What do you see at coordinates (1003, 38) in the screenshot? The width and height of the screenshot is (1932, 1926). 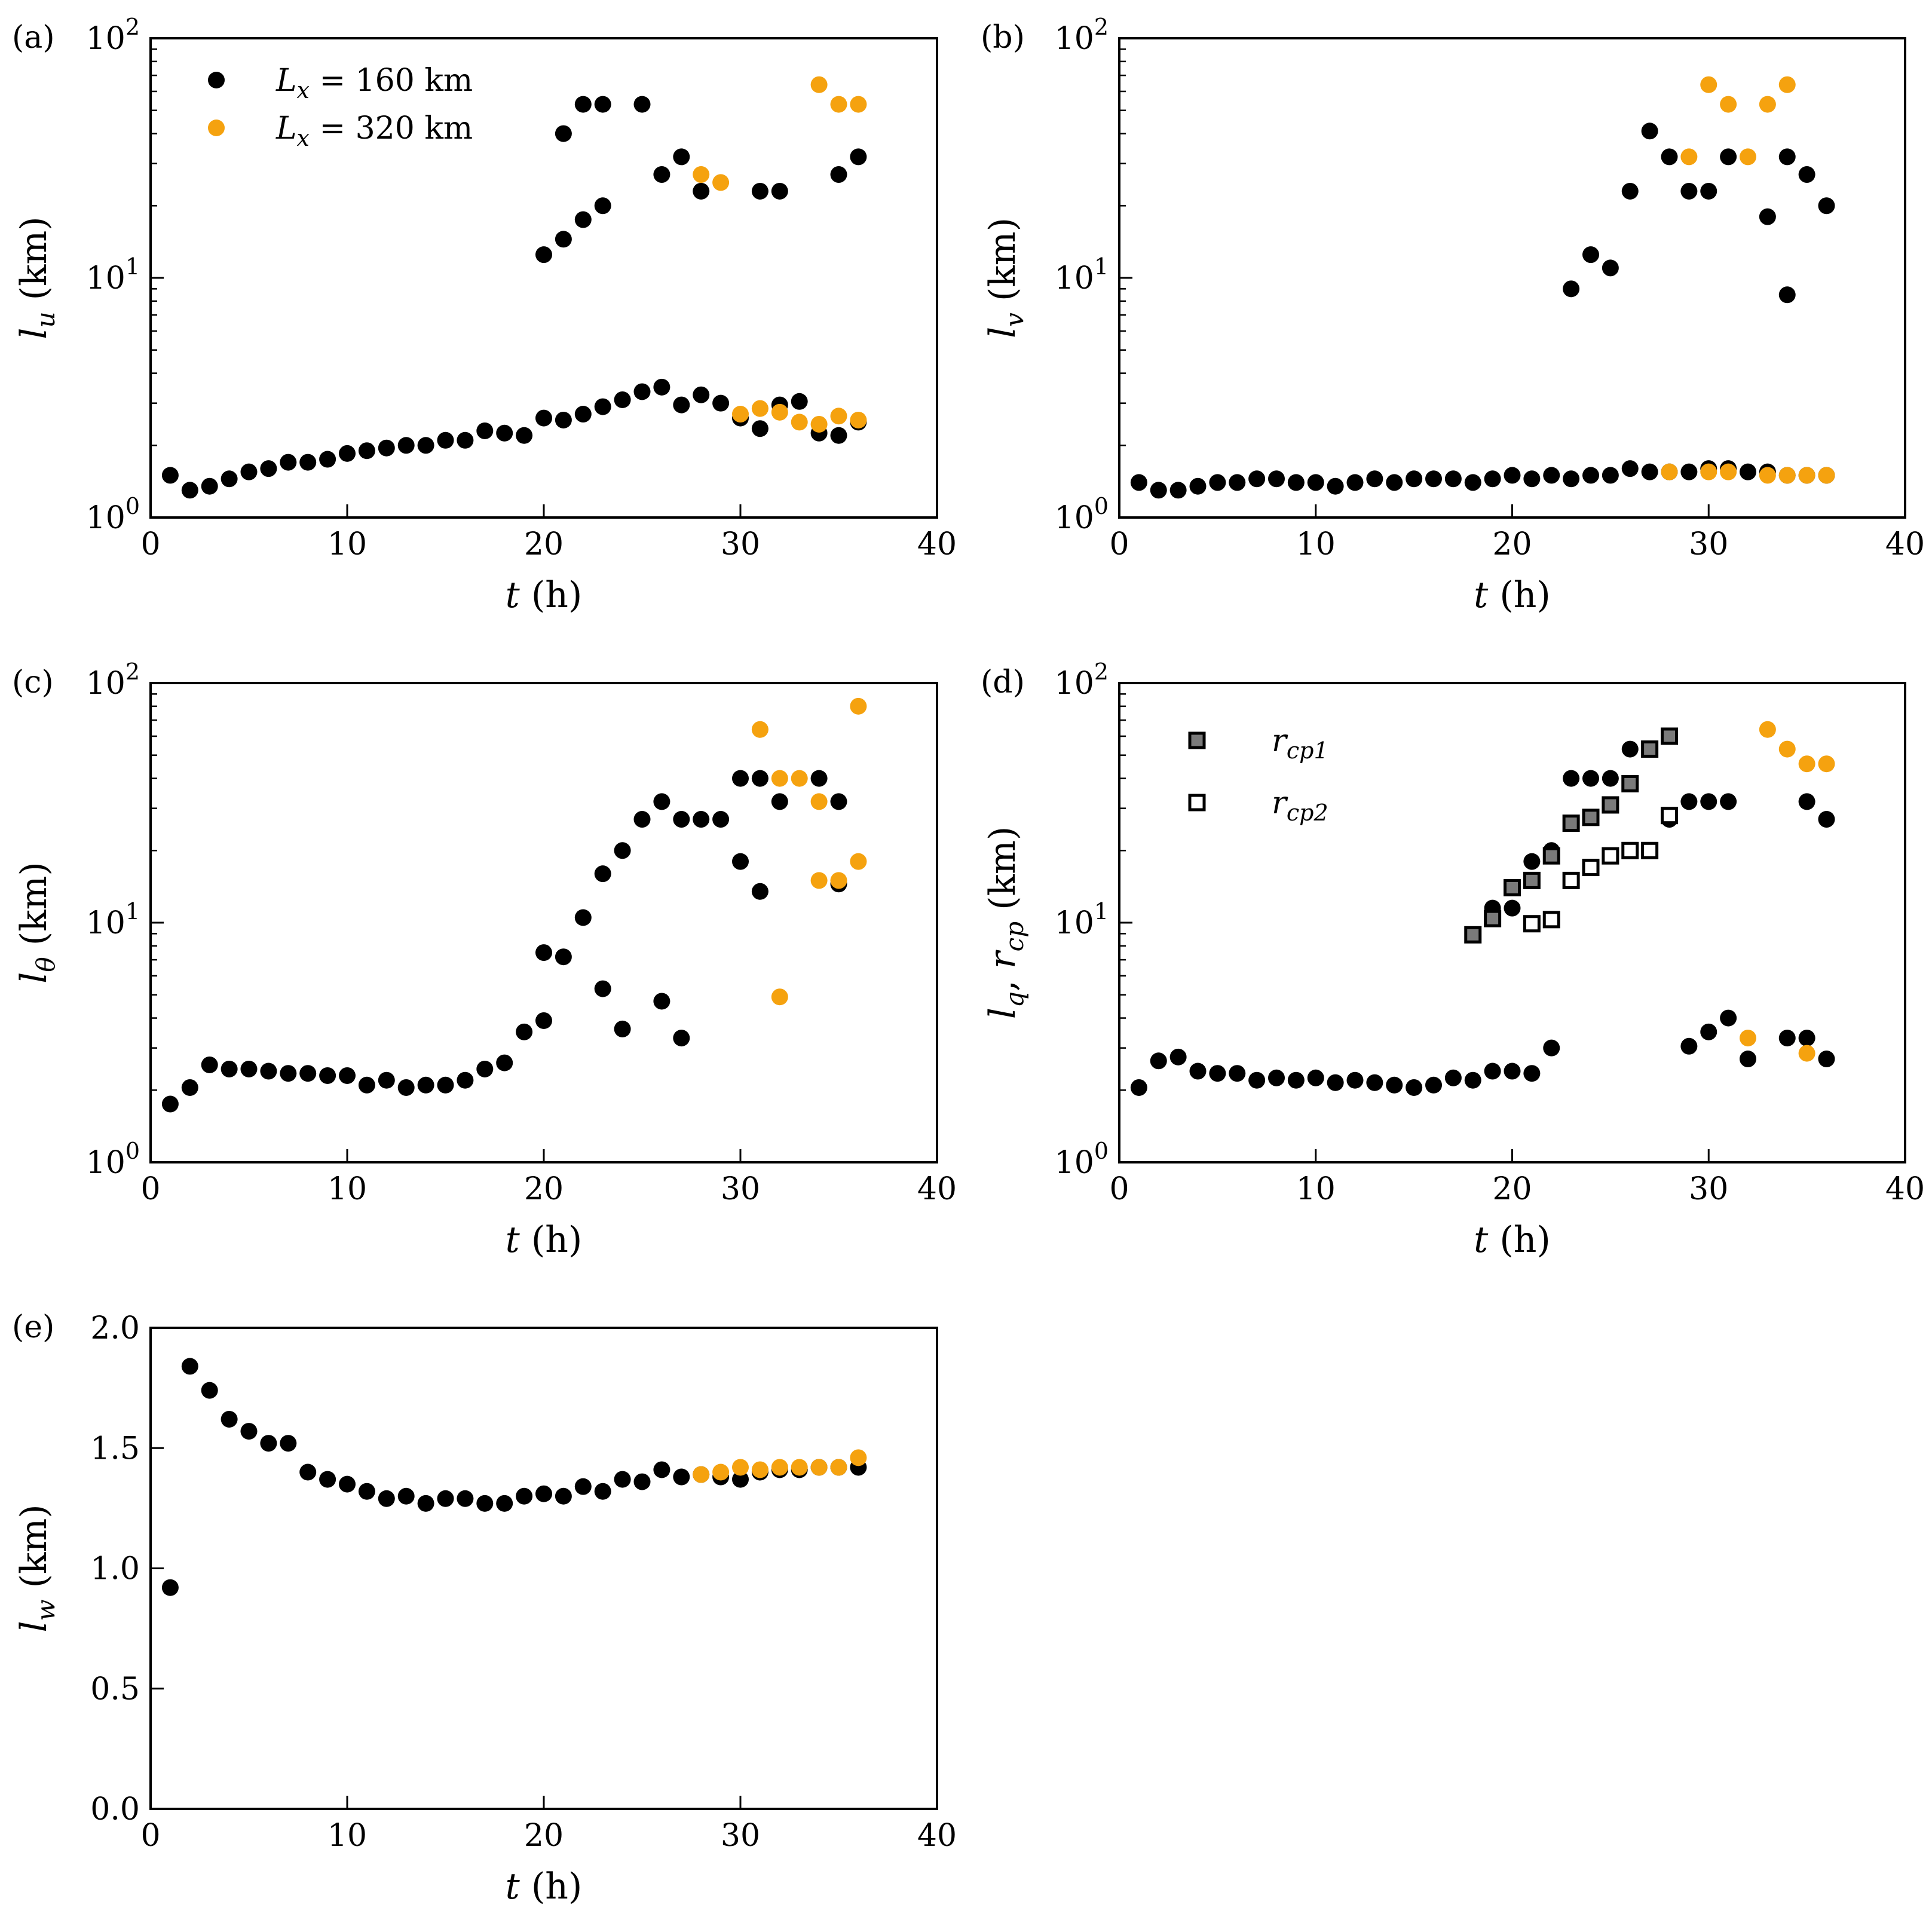 I see `panel-label: (b)` at bounding box center [1003, 38].